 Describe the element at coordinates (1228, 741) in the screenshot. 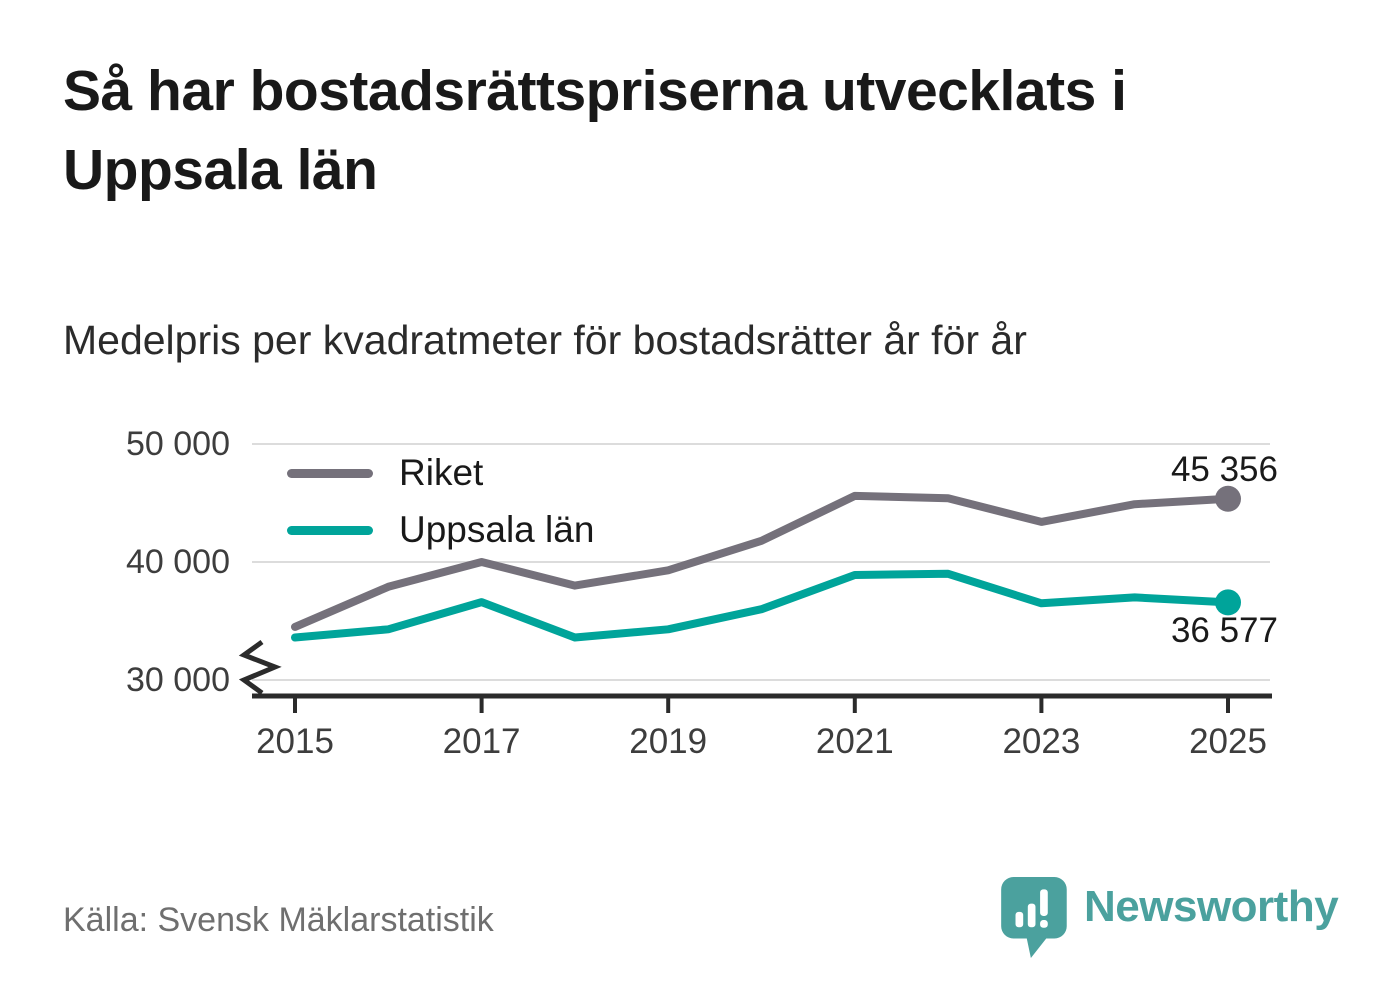

I see `x-axis-tick-label: 2025` at that location.